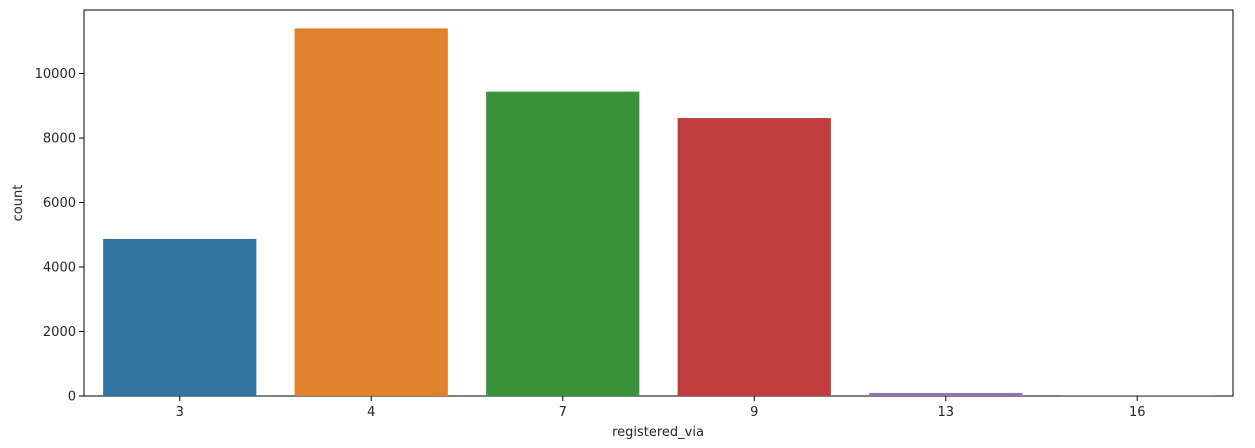 This screenshot has height=448, width=1255. I want to click on x-tick-label: 13, so click(945, 412).